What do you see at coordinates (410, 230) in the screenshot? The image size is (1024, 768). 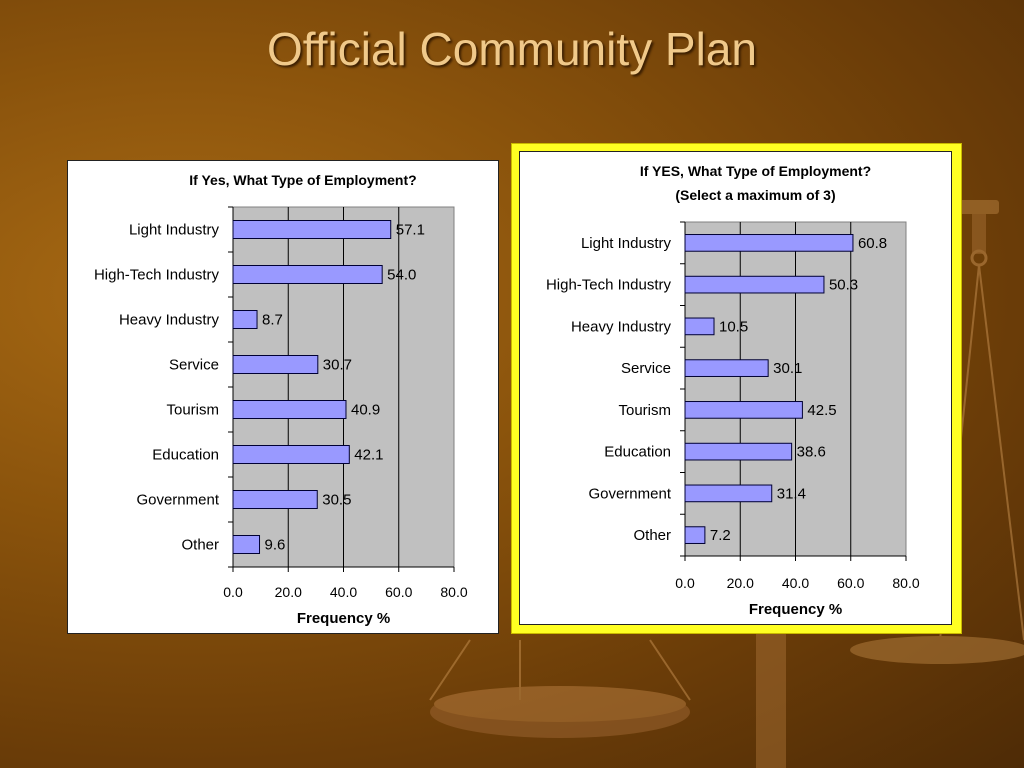 I see `data-label: 57.1` at bounding box center [410, 230].